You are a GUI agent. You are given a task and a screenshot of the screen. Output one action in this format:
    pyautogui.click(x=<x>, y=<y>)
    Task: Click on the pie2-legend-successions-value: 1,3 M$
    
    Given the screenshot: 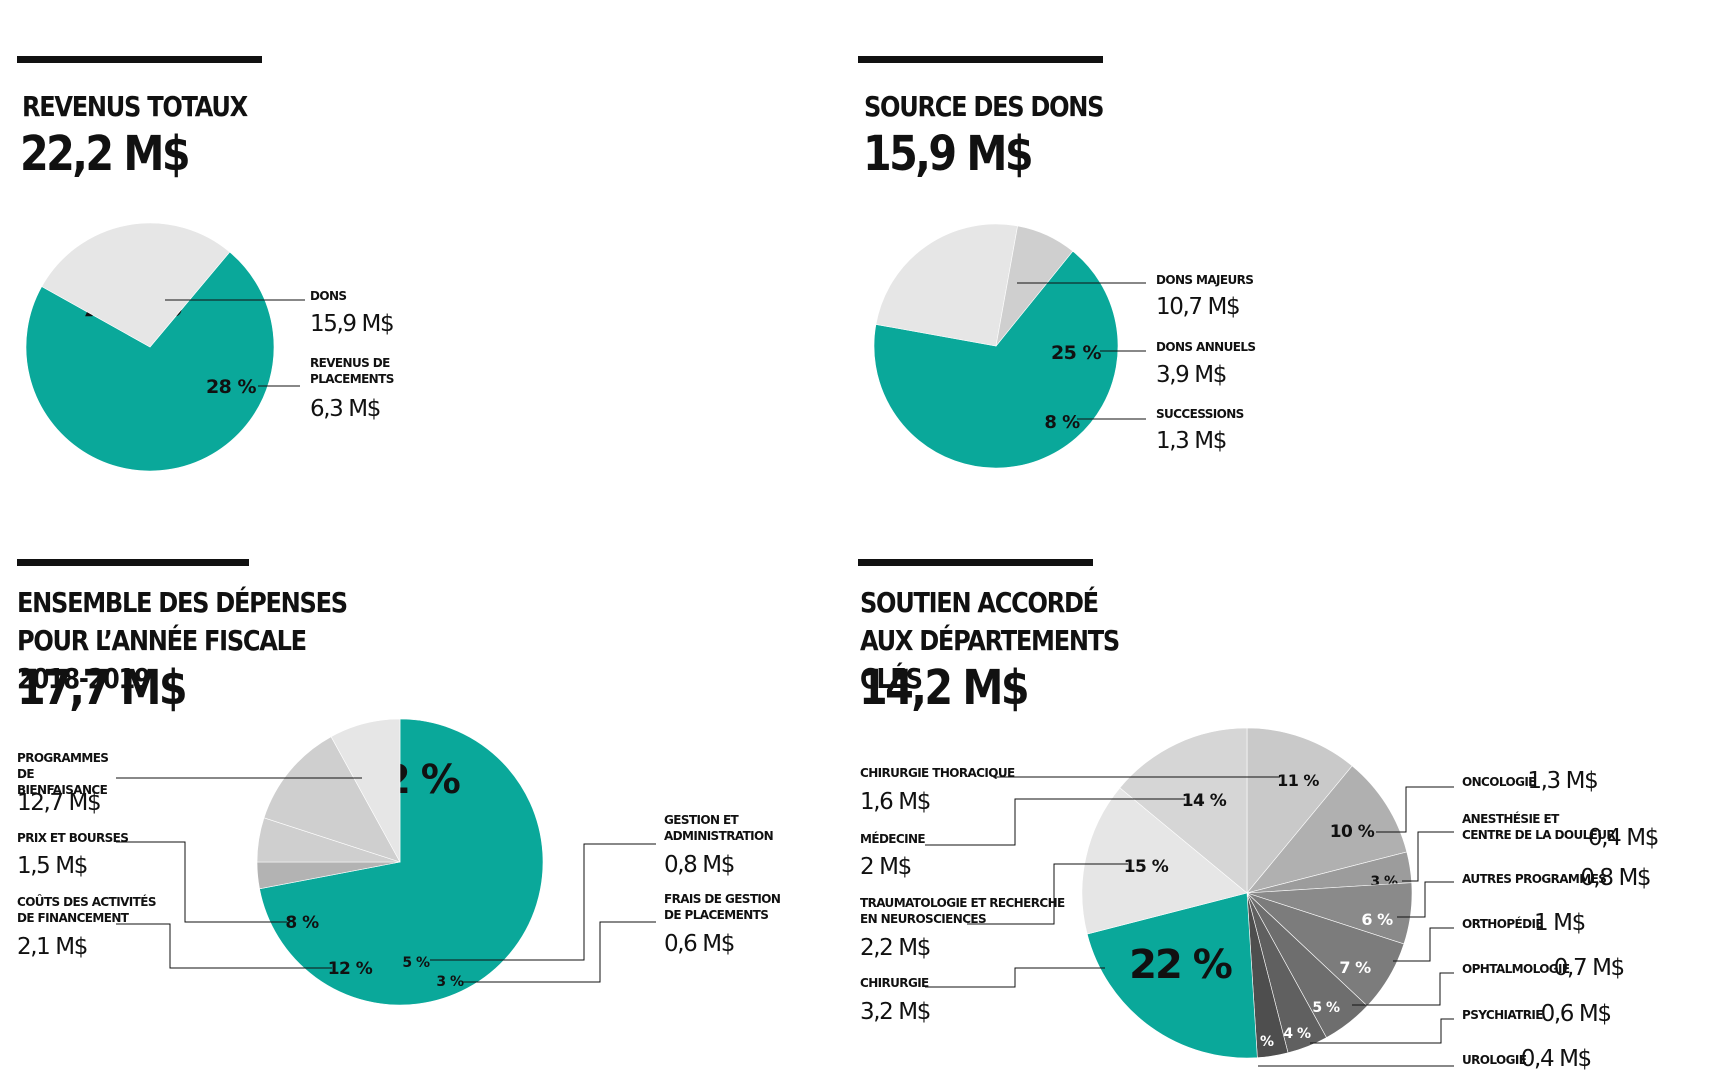 What is the action you would take?
    pyautogui.click(x=1191, y=441)
    